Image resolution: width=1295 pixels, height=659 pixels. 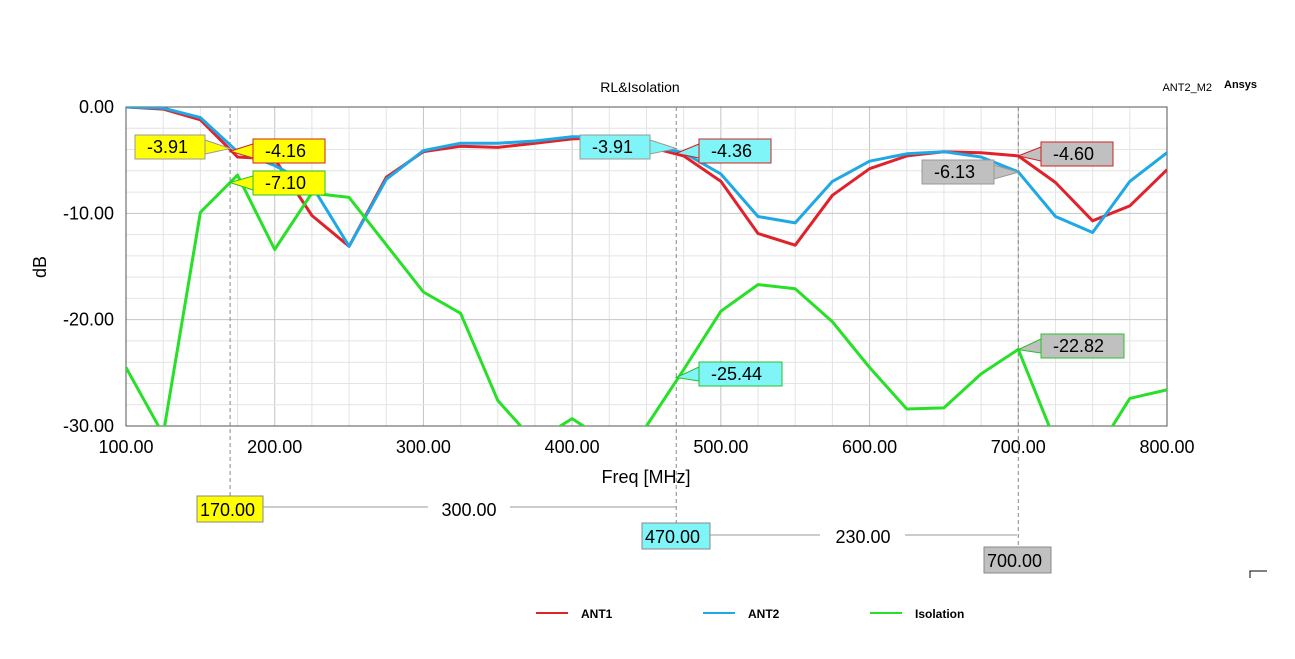 What do you see at coordinates (1240, 85) in the screenshot?
I see `brand-label: Ansys` at bounding box center [1240, 85].